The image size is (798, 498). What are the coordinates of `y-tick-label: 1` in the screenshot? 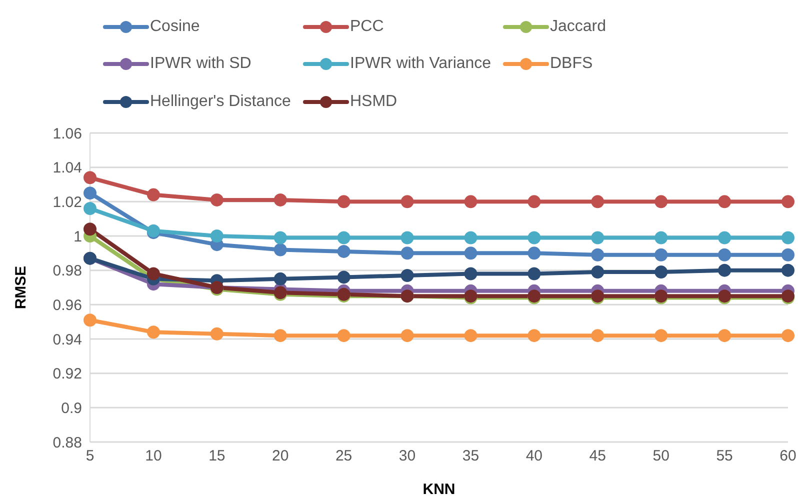 It's located at (78, 237).